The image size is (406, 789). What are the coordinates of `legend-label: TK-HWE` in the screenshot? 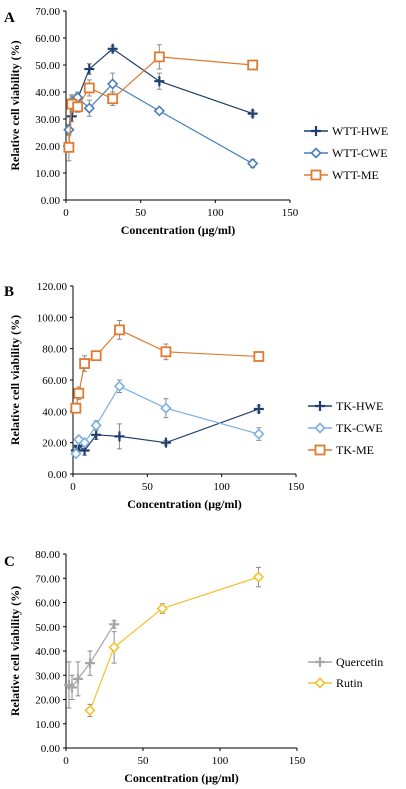 It's located at (359, 406).